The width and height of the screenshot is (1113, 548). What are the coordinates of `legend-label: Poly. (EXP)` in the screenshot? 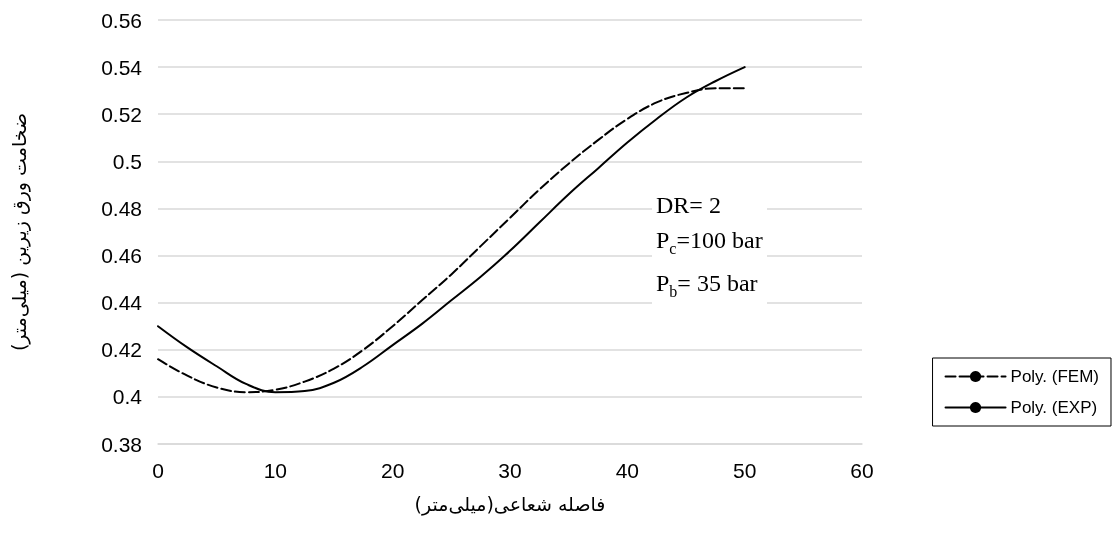 It's located at (1054, 407).